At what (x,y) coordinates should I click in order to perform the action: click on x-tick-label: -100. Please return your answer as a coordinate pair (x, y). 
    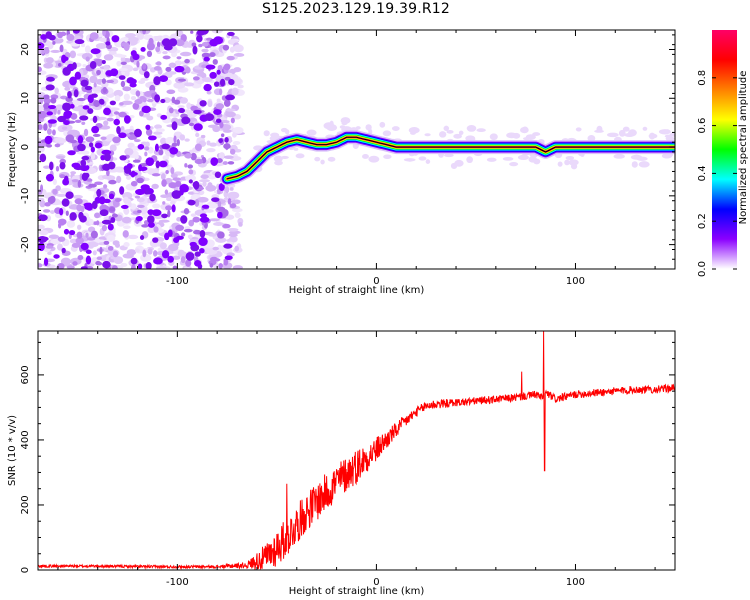
    Looking at the image, I should click on (177, 281).